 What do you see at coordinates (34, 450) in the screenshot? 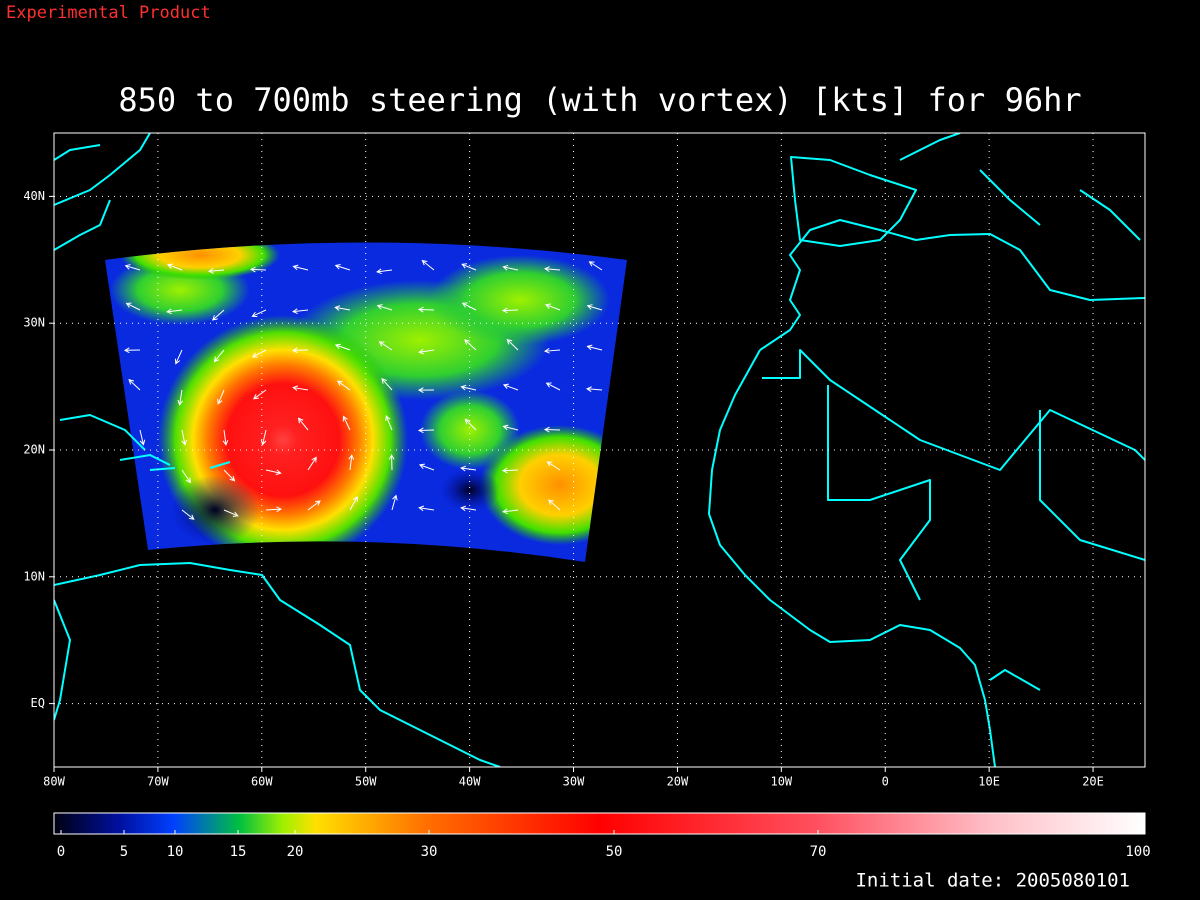
I see `y-tick-label: 20N` at bounding box center [34, 450].